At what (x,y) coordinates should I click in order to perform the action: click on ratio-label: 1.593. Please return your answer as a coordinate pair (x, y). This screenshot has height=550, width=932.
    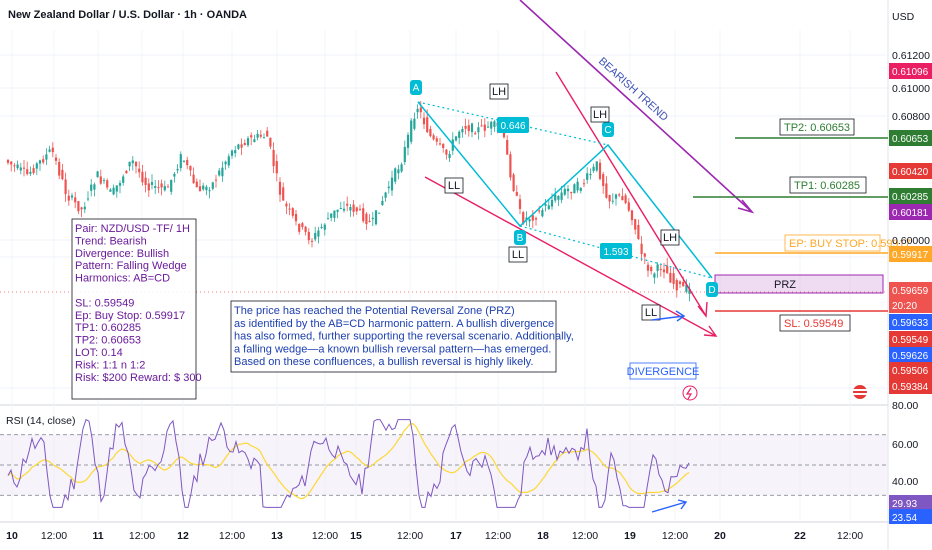
    Looking at the image, I should click on (615, 252).